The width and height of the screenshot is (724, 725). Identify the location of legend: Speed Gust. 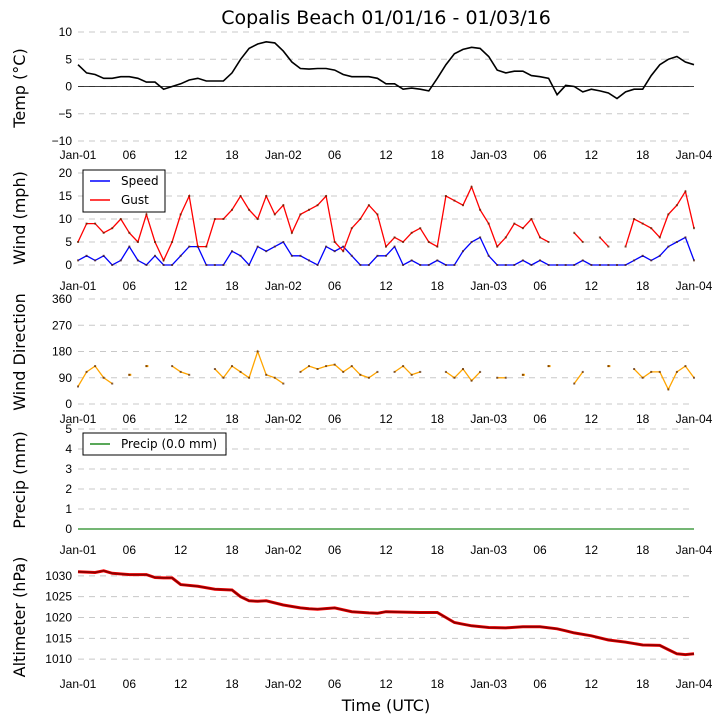
(124, 191).